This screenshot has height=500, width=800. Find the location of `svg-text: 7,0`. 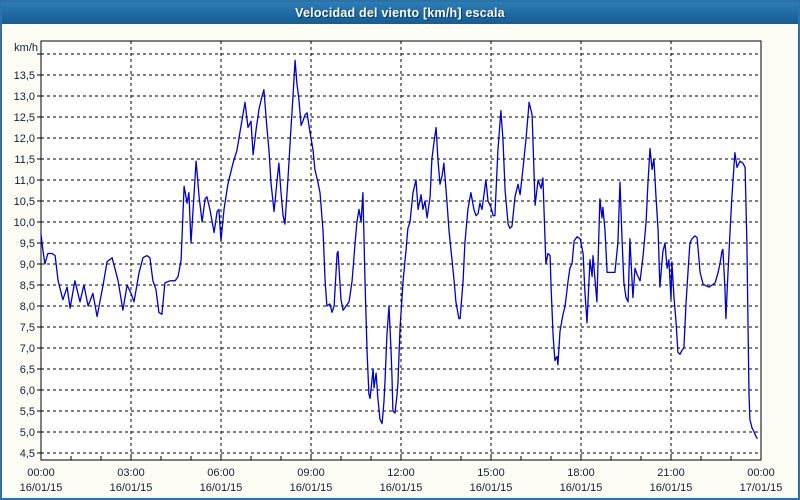

svg-text: 7,0 is located at coordinates (27, 349).